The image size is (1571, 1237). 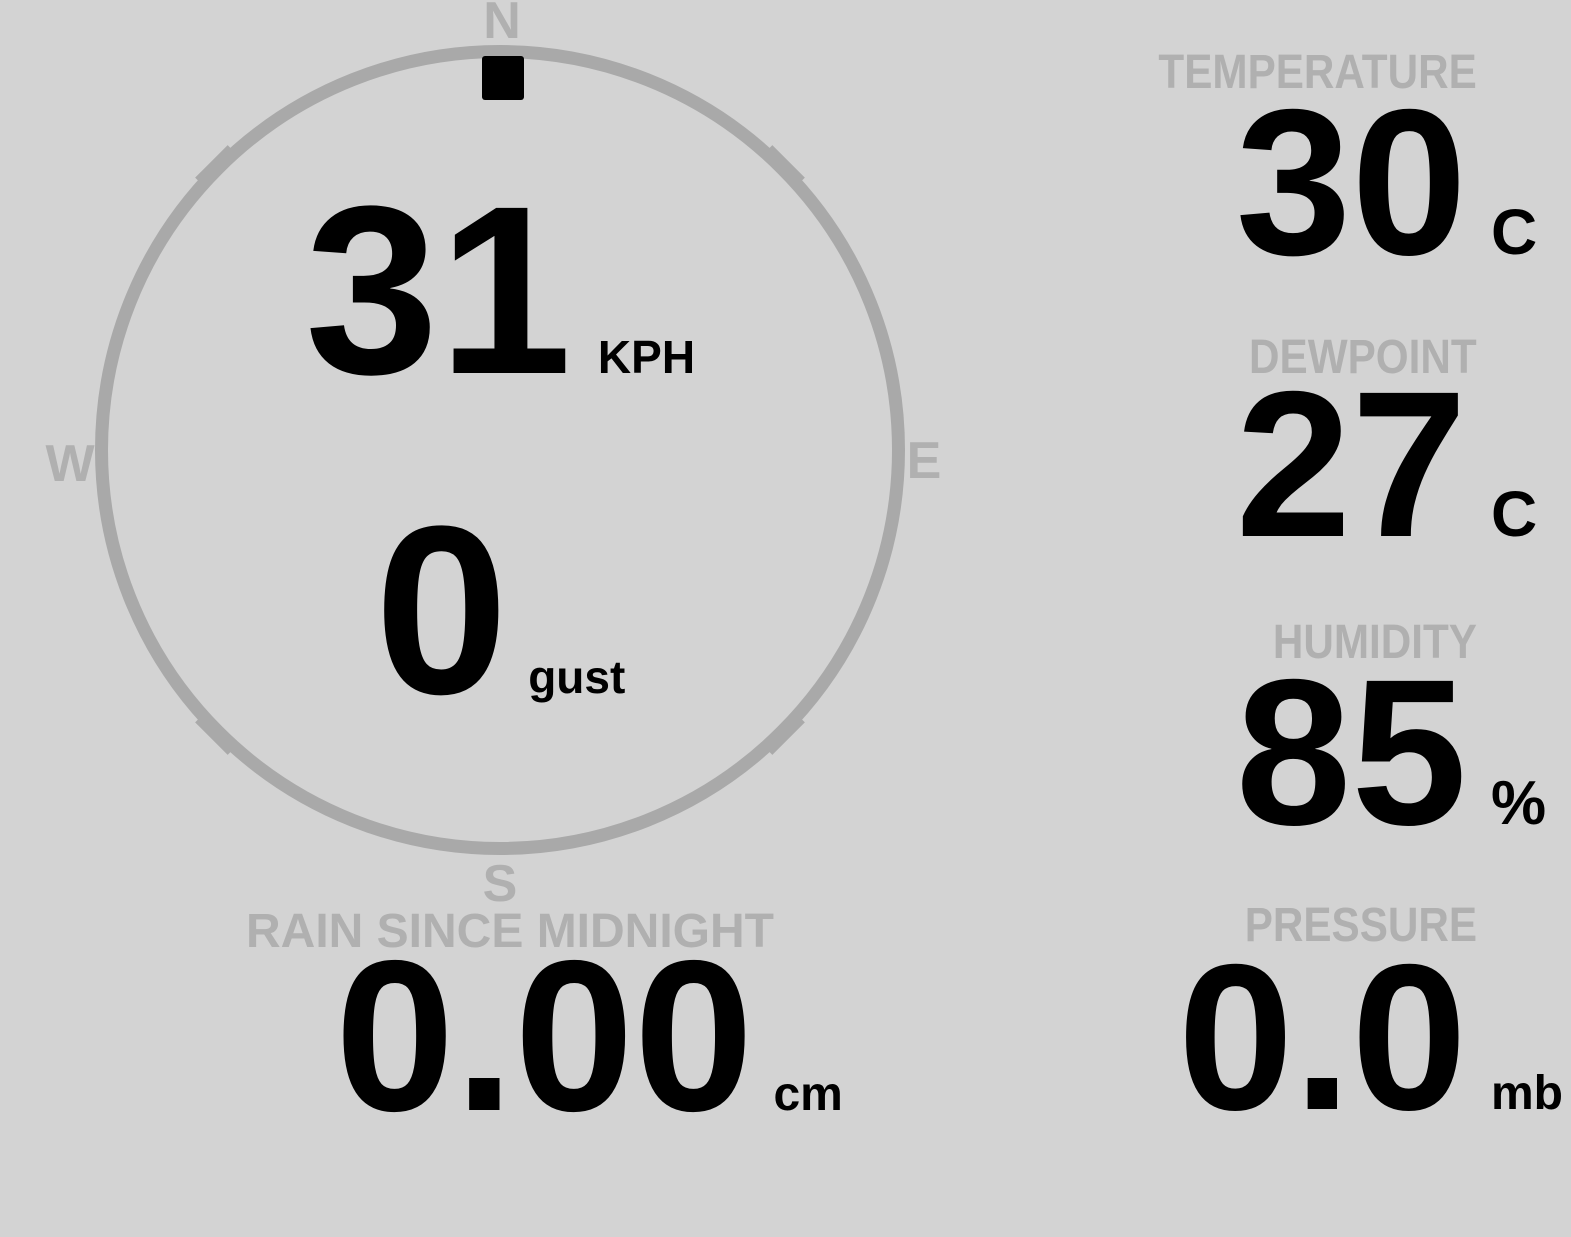 I want to click on cardinal-east-label: E, so click(x=924, y=461).